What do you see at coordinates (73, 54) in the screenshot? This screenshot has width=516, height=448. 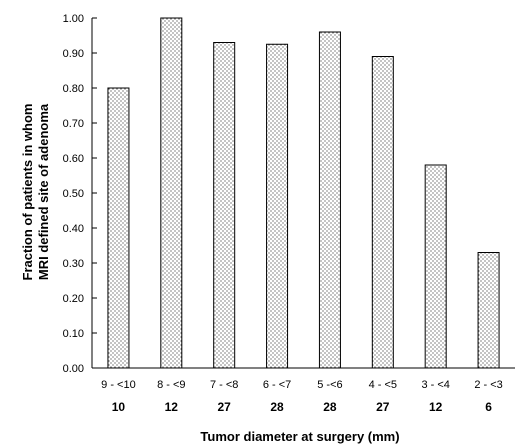 I see `y-tick-label: 0.90` at bounding box center [73, 54].